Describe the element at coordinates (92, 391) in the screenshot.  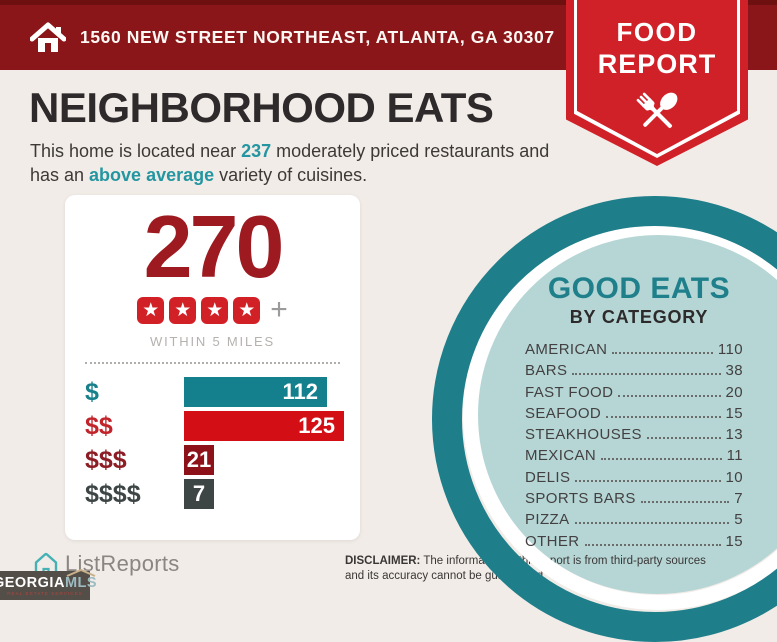
I see `price-label: $` at that location.